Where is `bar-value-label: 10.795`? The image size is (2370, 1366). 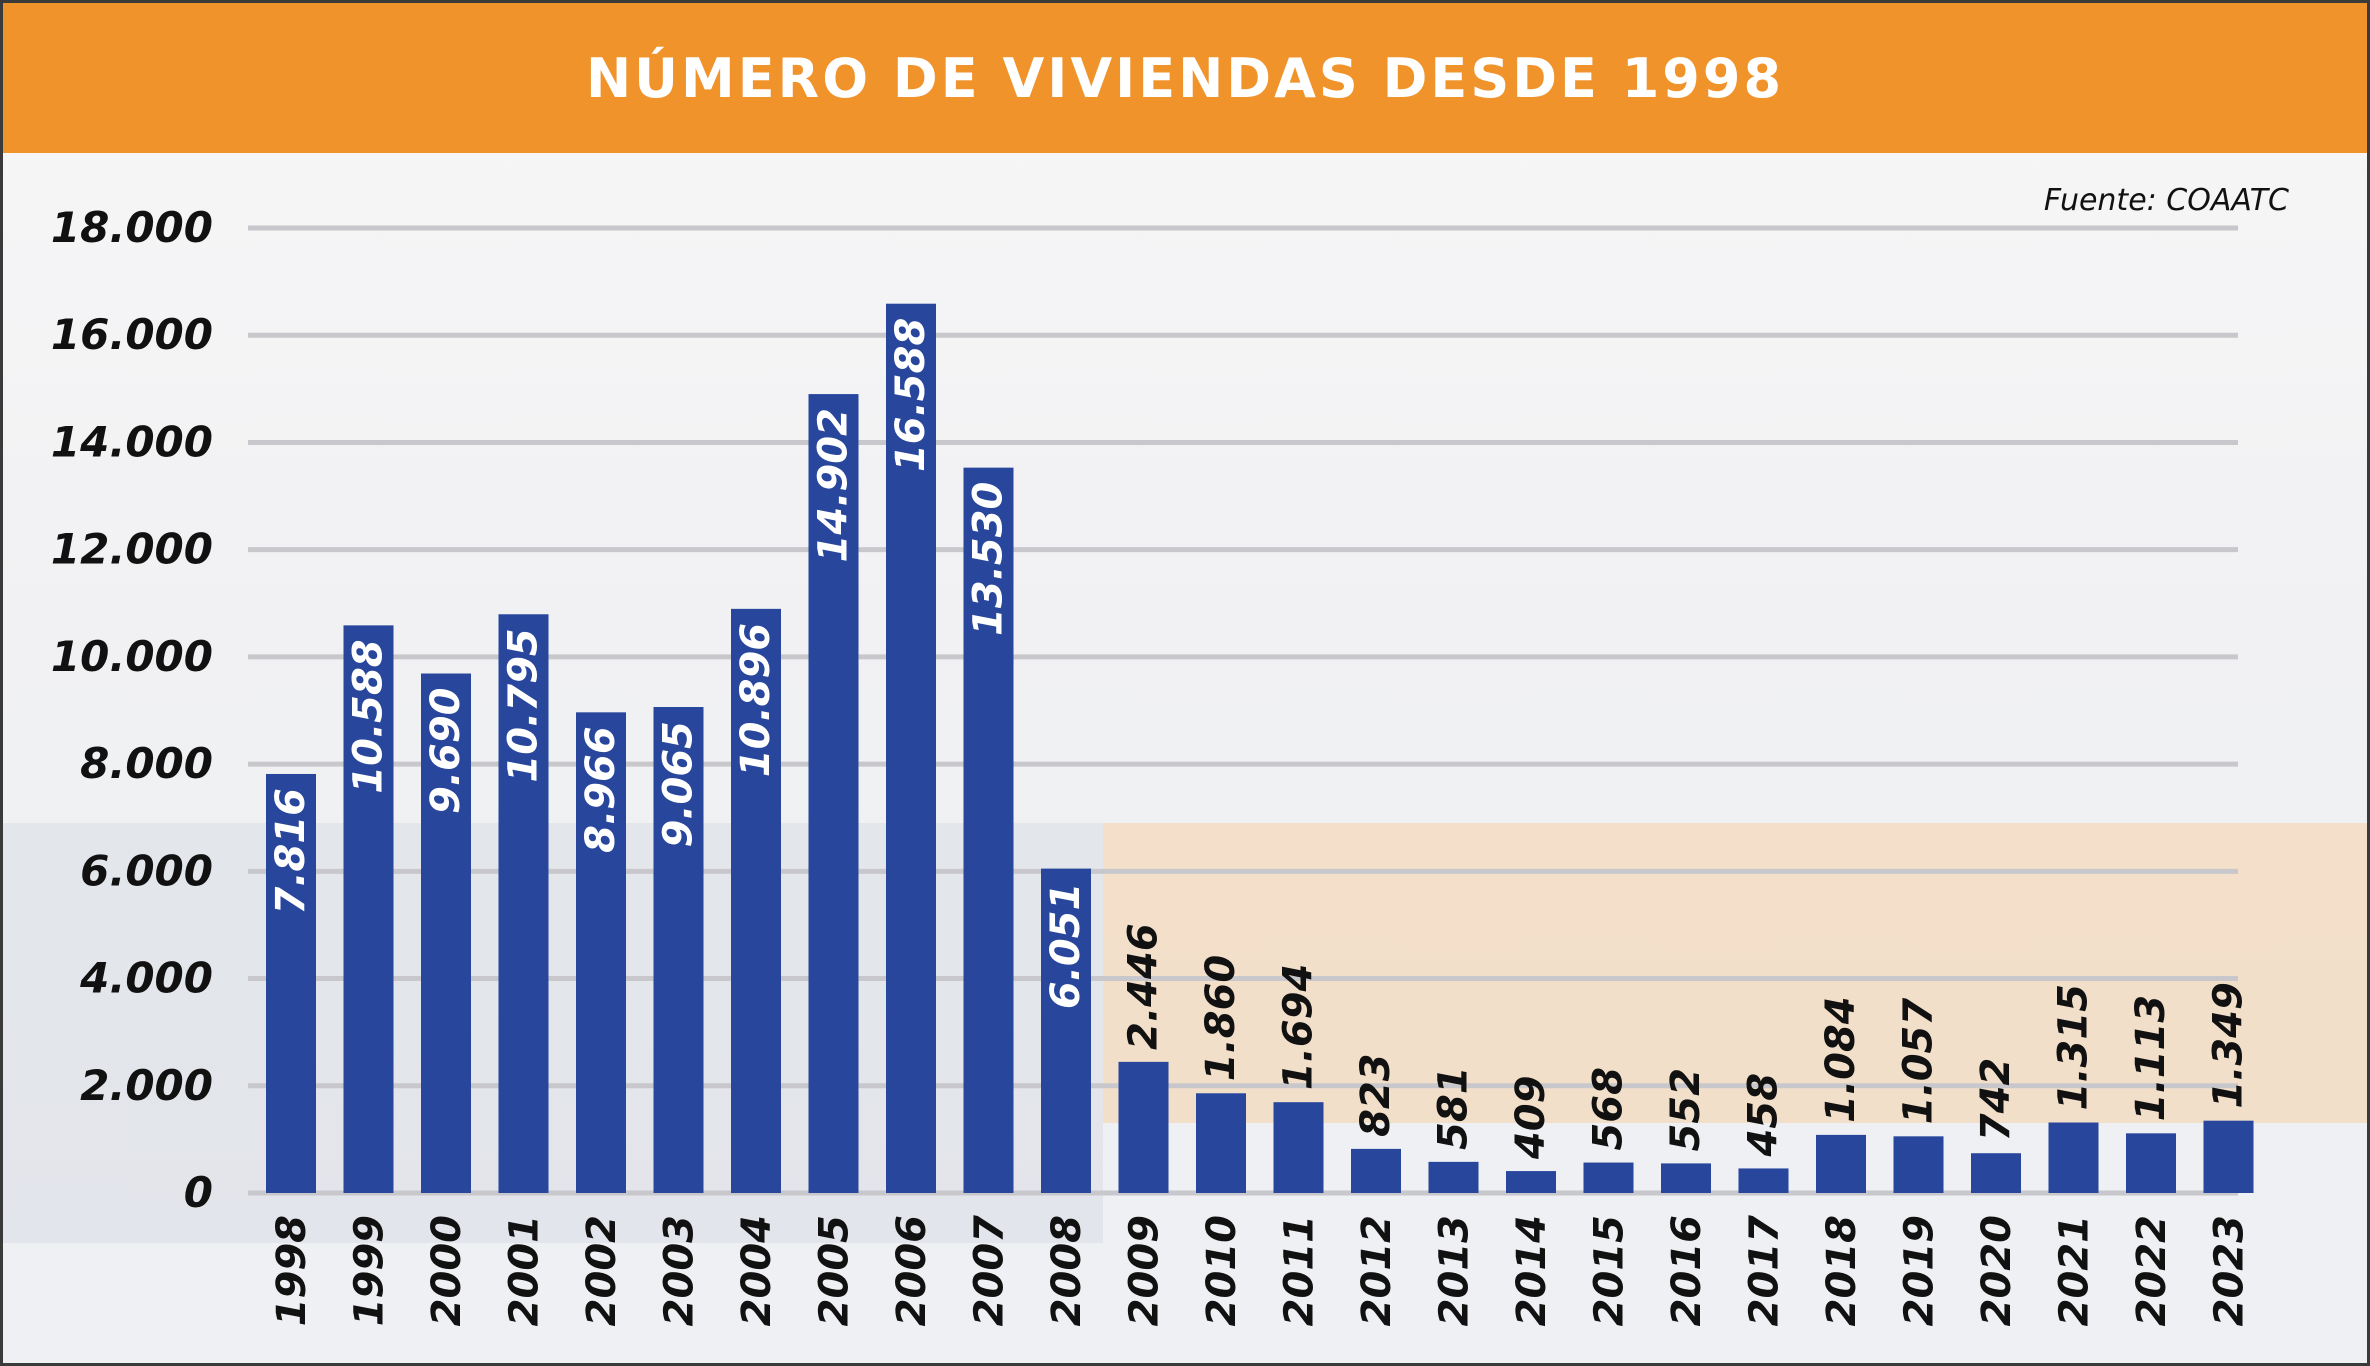 bar-value-label: 10.795 is located at coordinates (524, 705).